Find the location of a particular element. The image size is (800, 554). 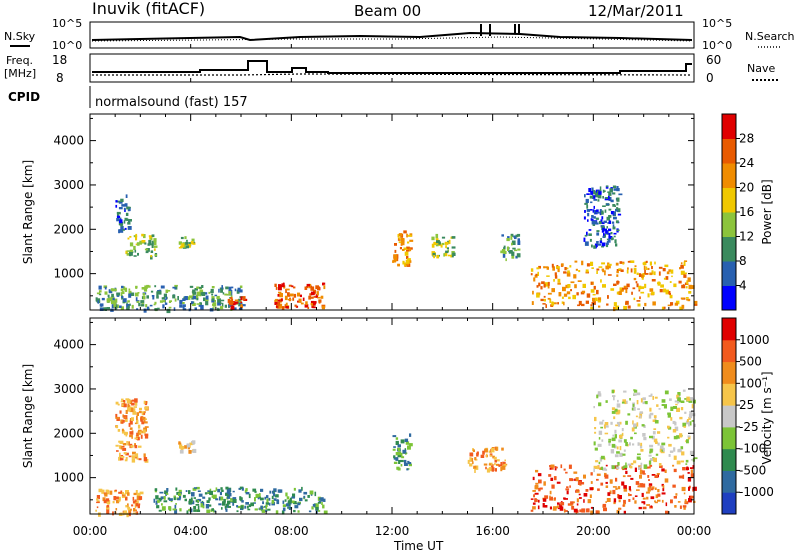

freq-line is located at coordinates (392, 67).